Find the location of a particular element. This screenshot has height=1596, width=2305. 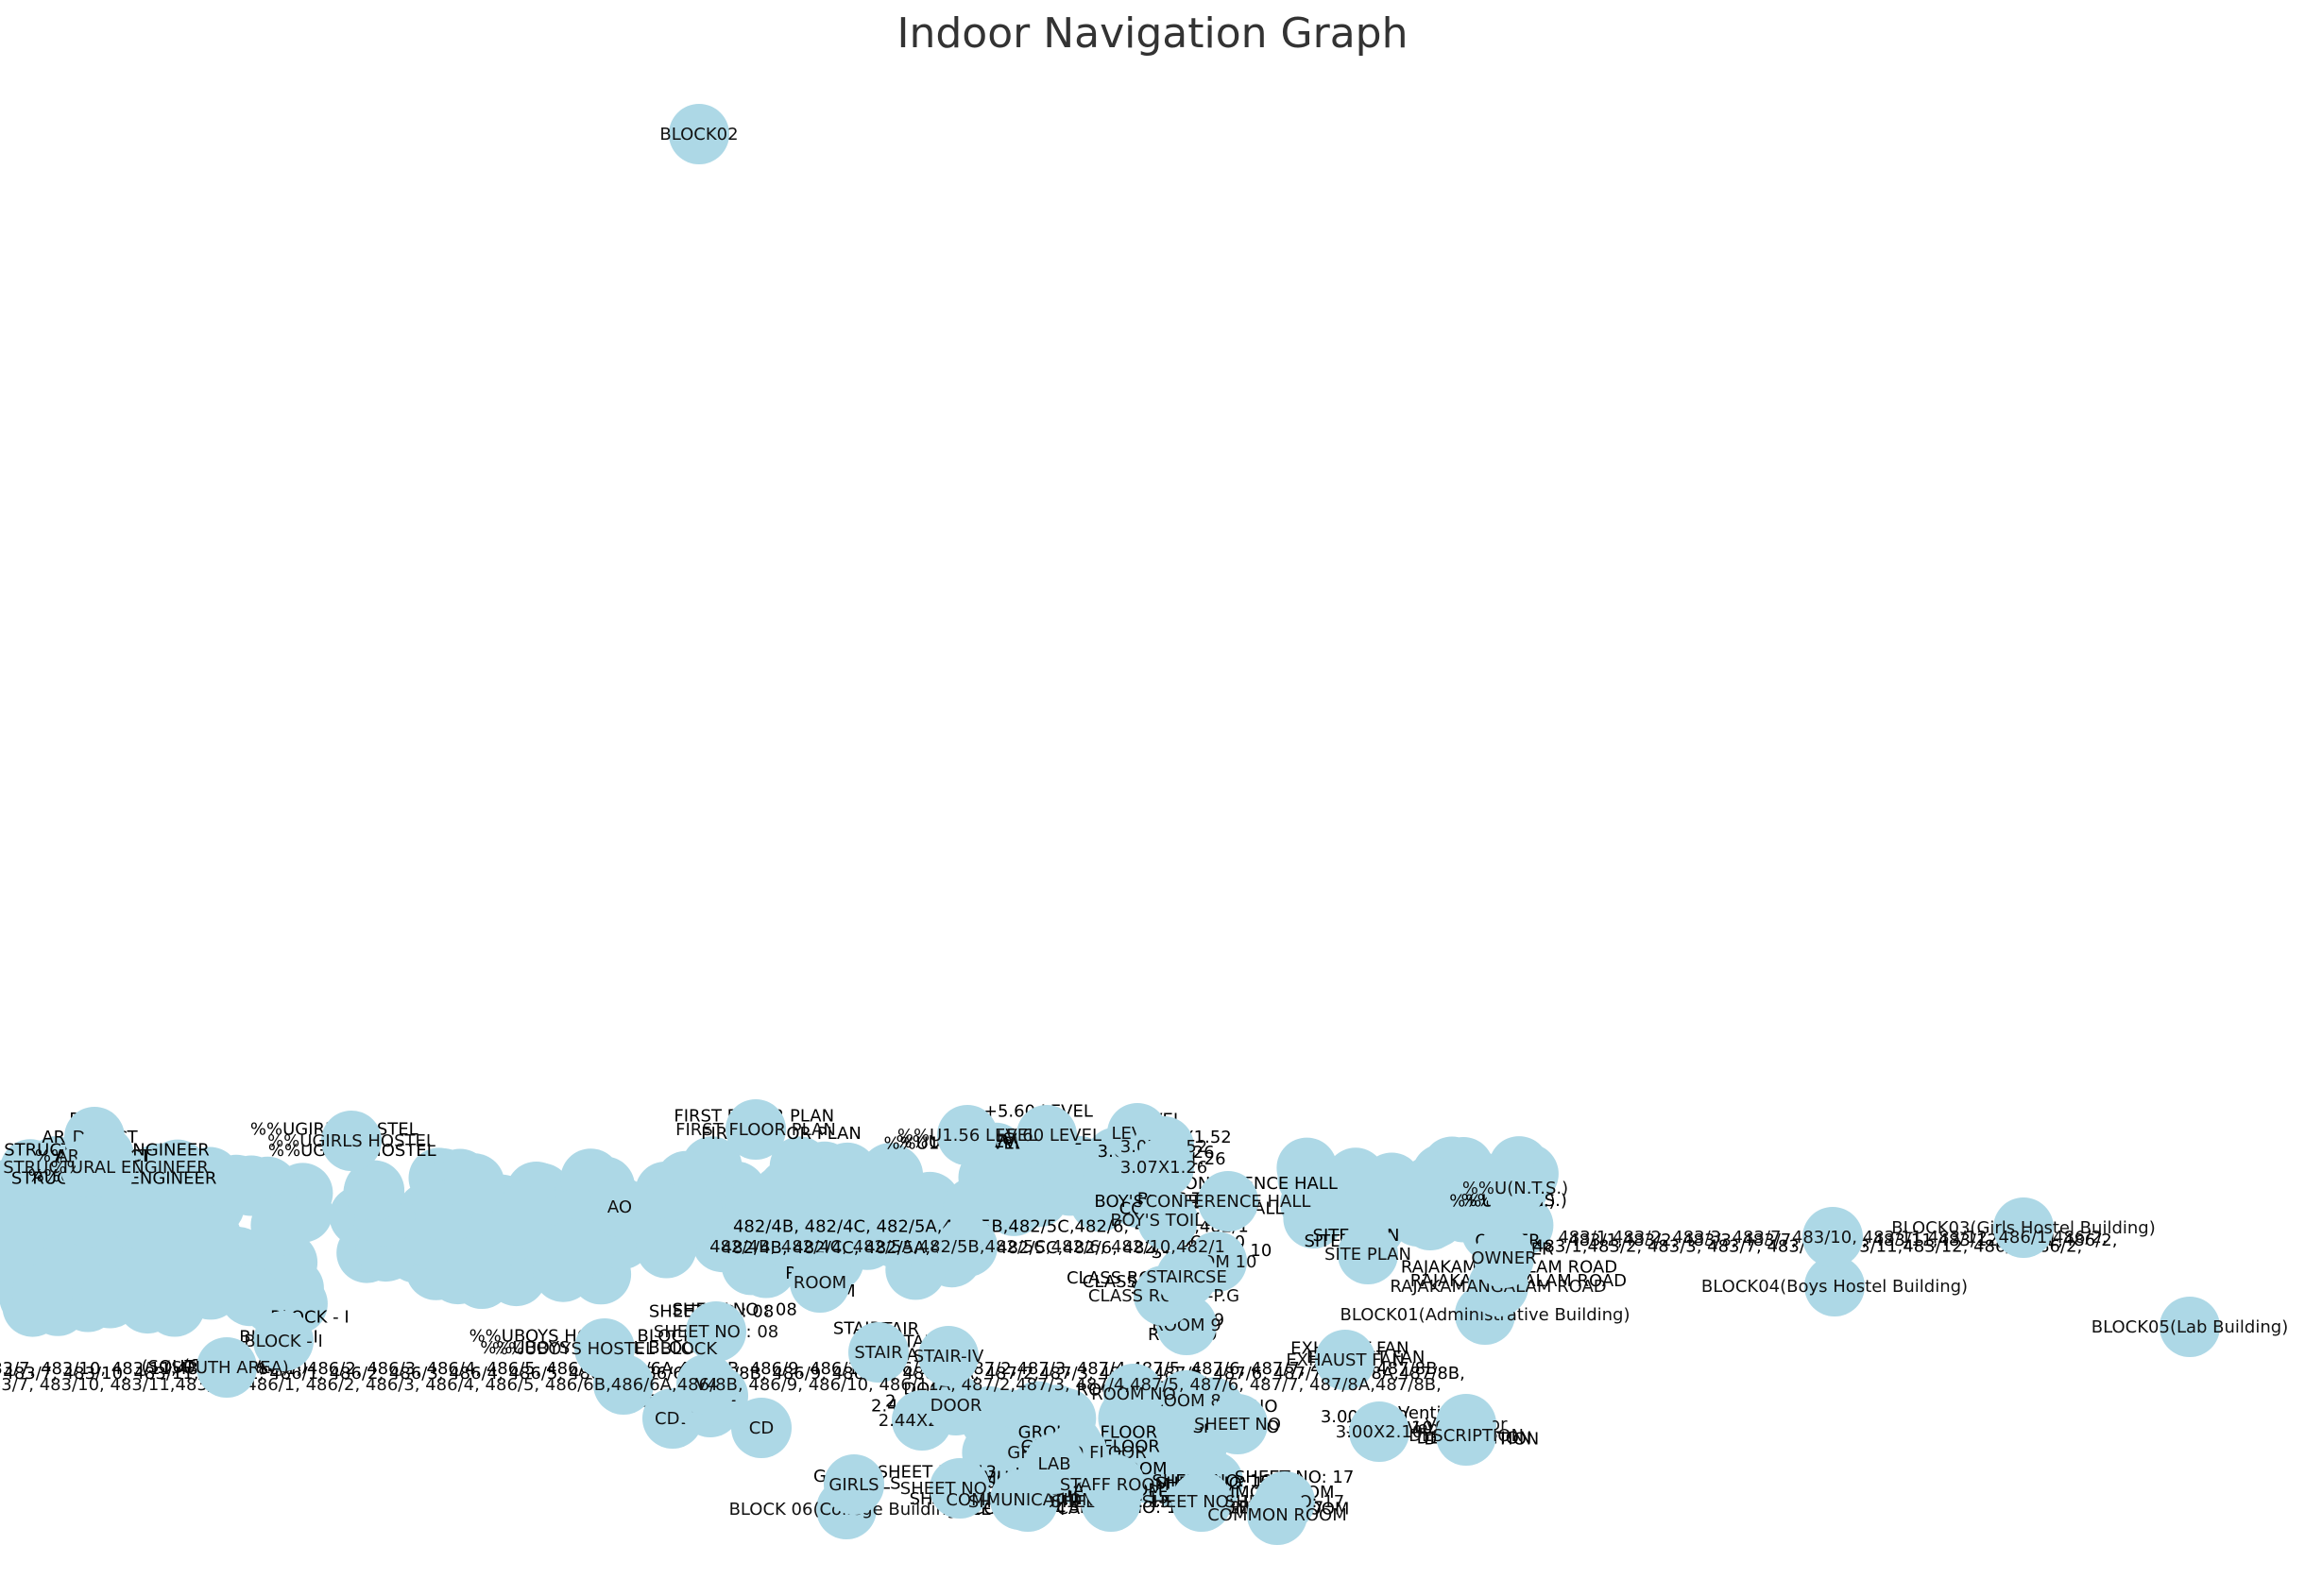

node-label: ROOM NO is located at coordinates (1134, 1394).